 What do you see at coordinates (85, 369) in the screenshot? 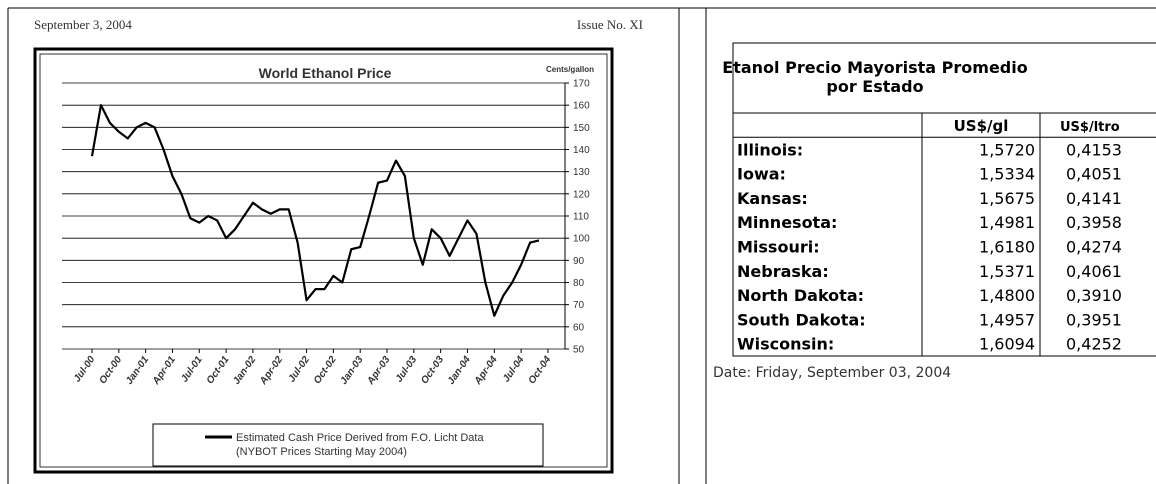
I see `x-tick-label: Jul-00` at bounding box center [85, 369].